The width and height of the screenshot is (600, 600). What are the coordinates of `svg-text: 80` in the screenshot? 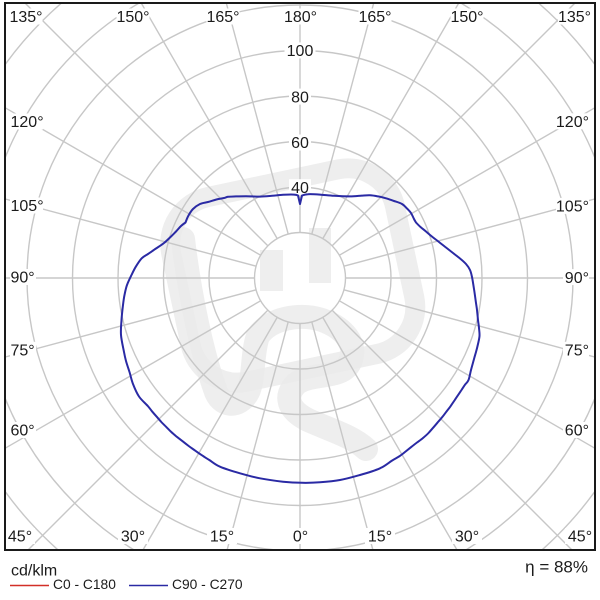 It's located at (300, 97).